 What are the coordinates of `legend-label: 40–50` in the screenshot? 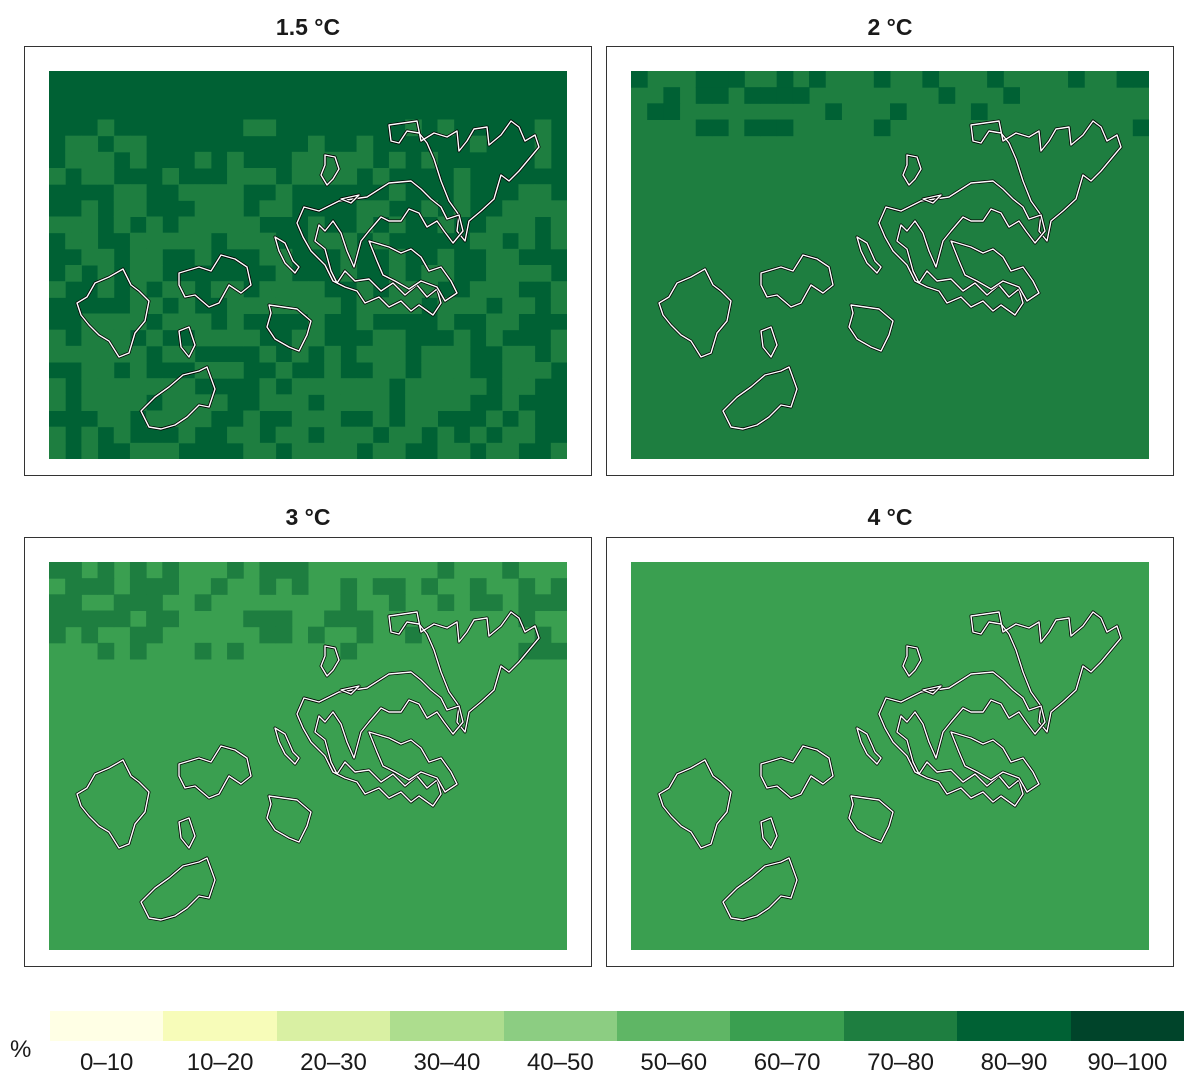 It's located at (560, 1062).